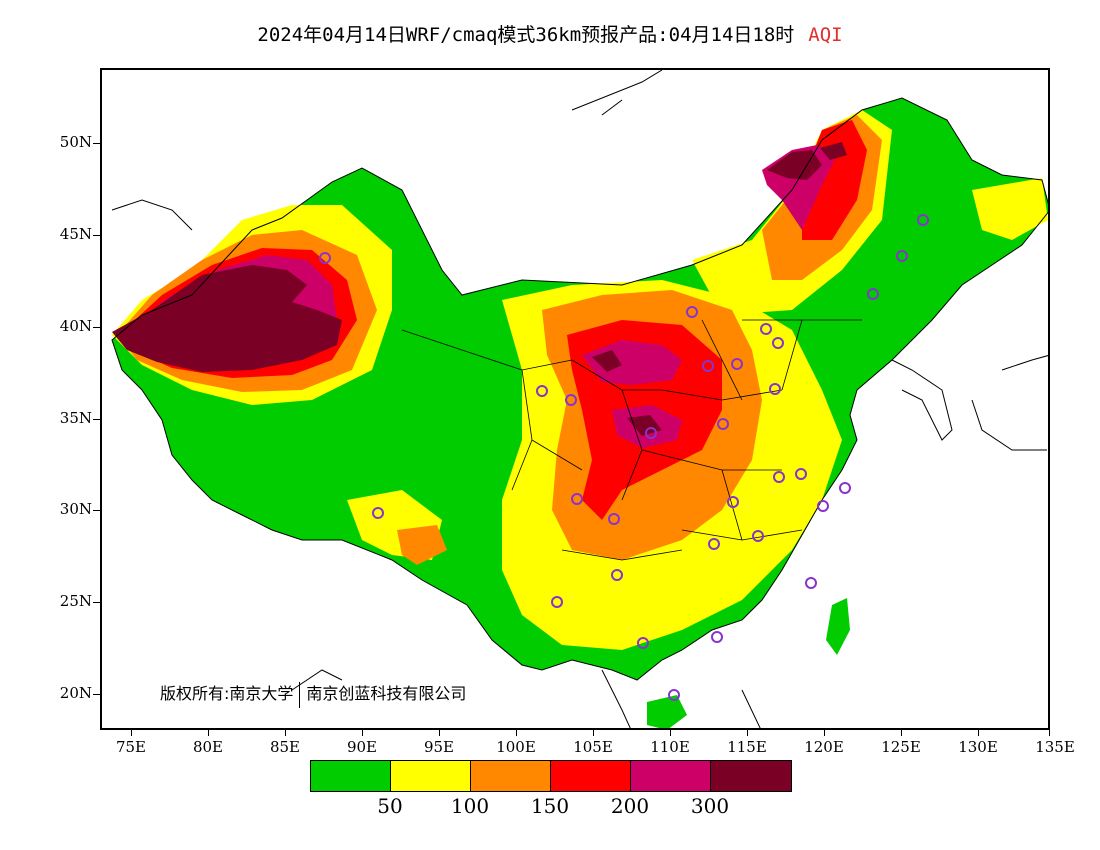  Describe the element at coordinates (526, 35) in the screenshot. I see `title-text: 2024年04月14日WRF/cmaq模式36km预报产品:04月14日18时` at that location.